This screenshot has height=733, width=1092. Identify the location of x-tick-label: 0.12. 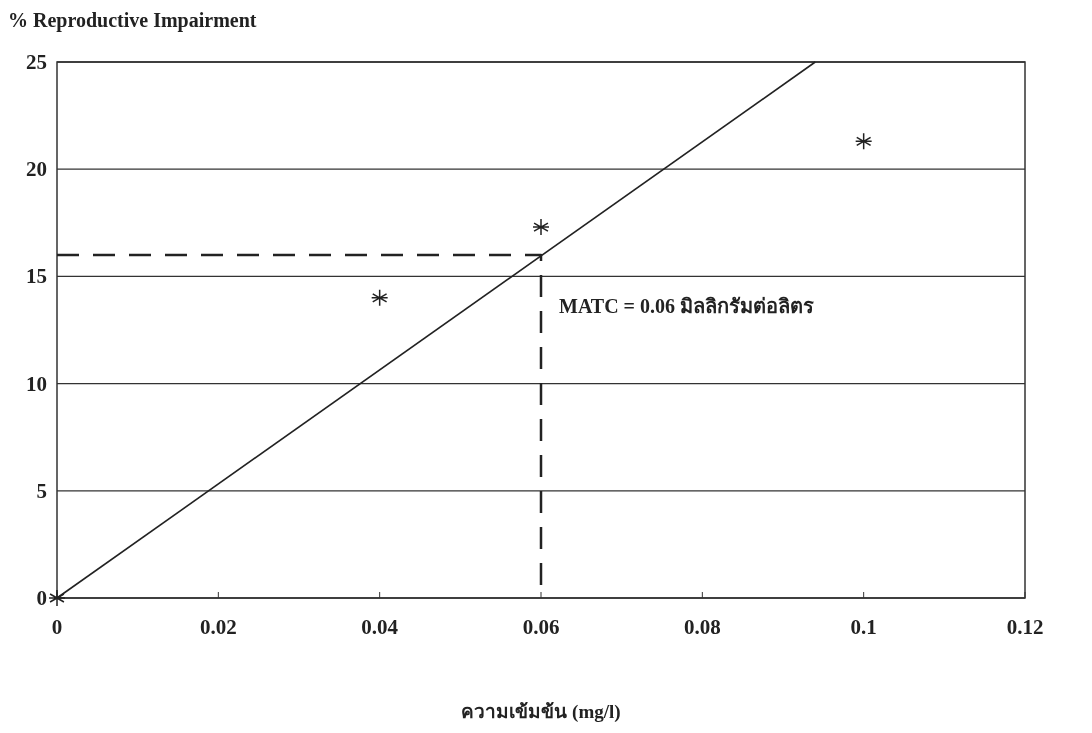
(1025, 627).